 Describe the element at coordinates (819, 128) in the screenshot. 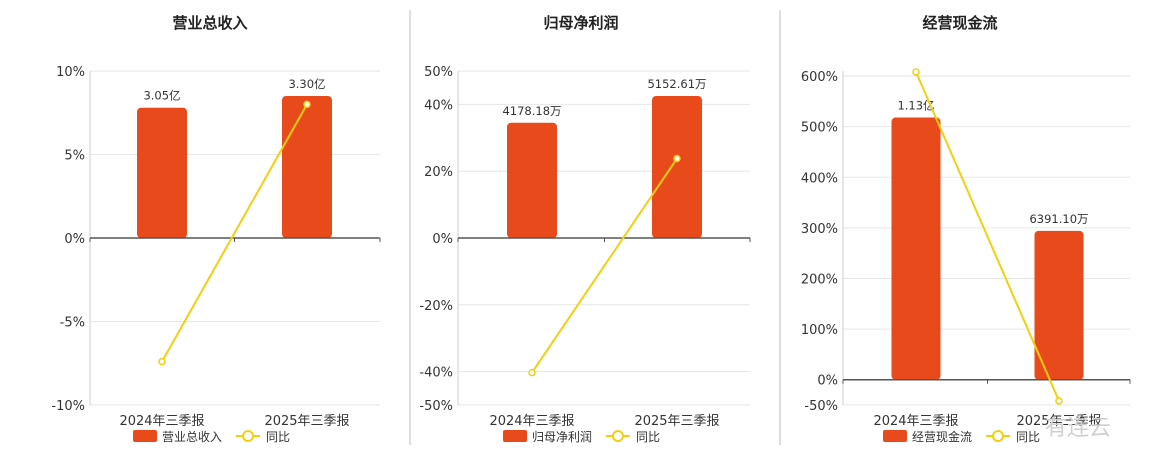

I see `y-tick-label: 500%` at that location.